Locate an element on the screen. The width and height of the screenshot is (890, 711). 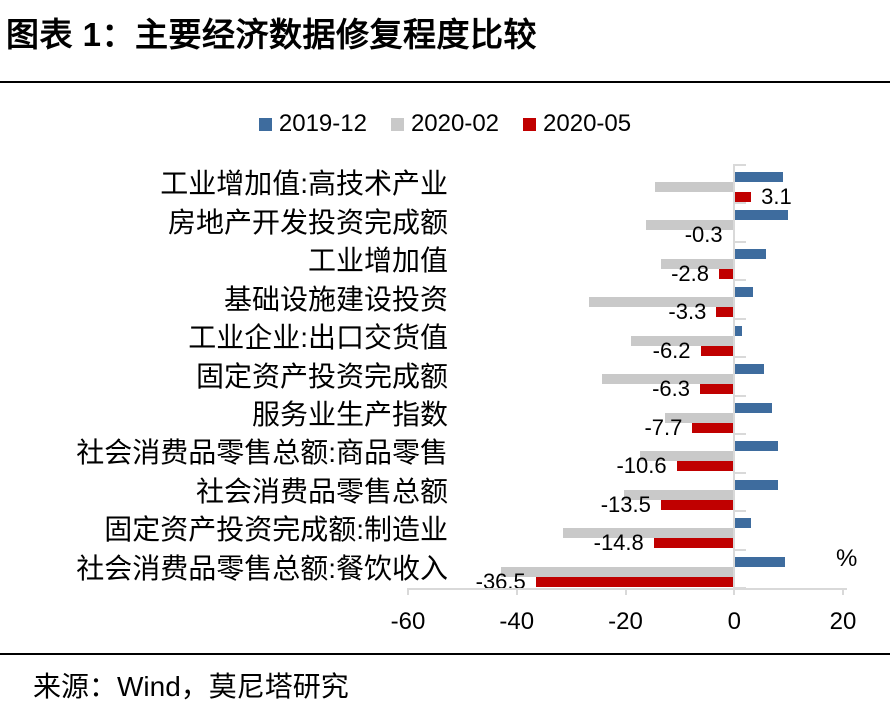
title-divider is located at coordinates (445, 82).